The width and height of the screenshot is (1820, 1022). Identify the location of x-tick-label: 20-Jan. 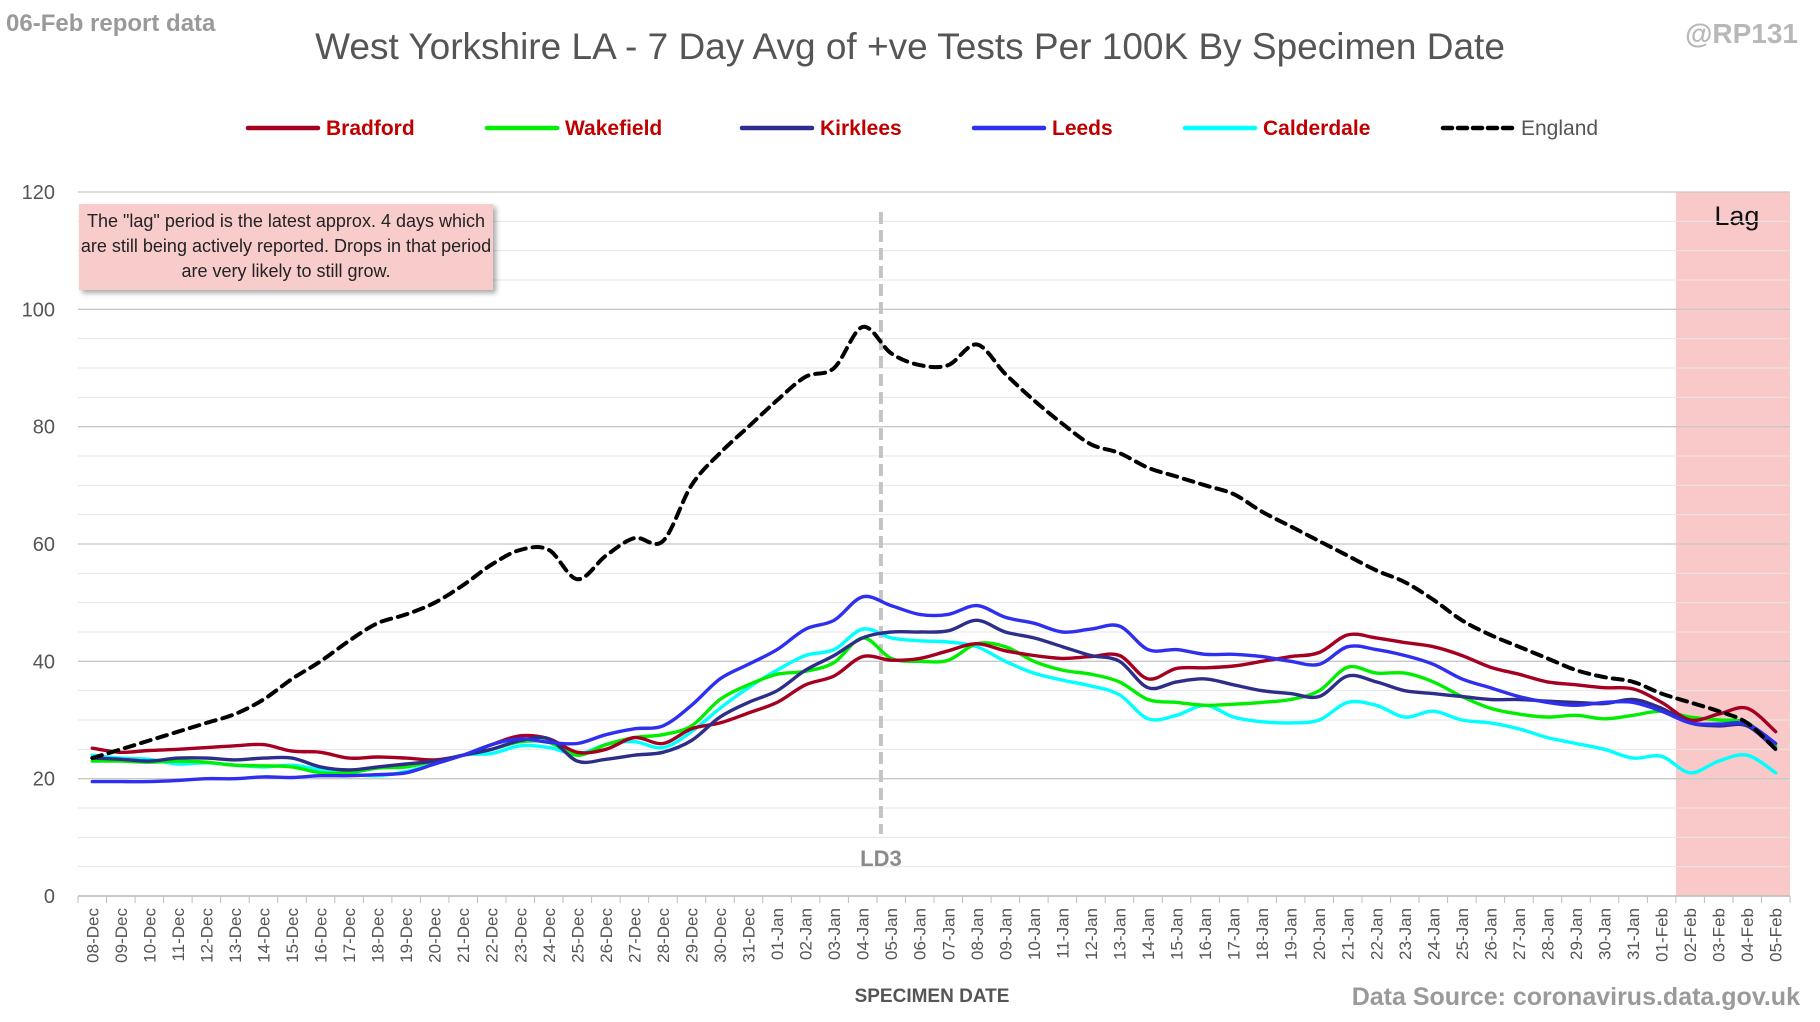
(1319, 934).